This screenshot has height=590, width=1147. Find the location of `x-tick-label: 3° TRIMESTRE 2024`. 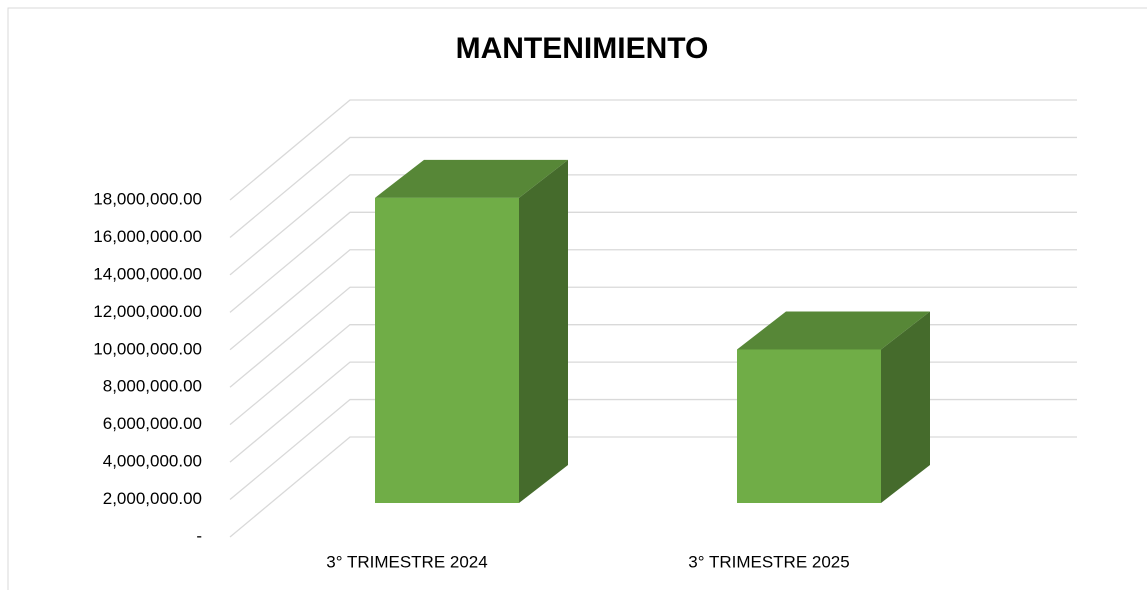

x-tick-label: 3° TRIMESTRE 2024 is located at coordinates (406, 561).